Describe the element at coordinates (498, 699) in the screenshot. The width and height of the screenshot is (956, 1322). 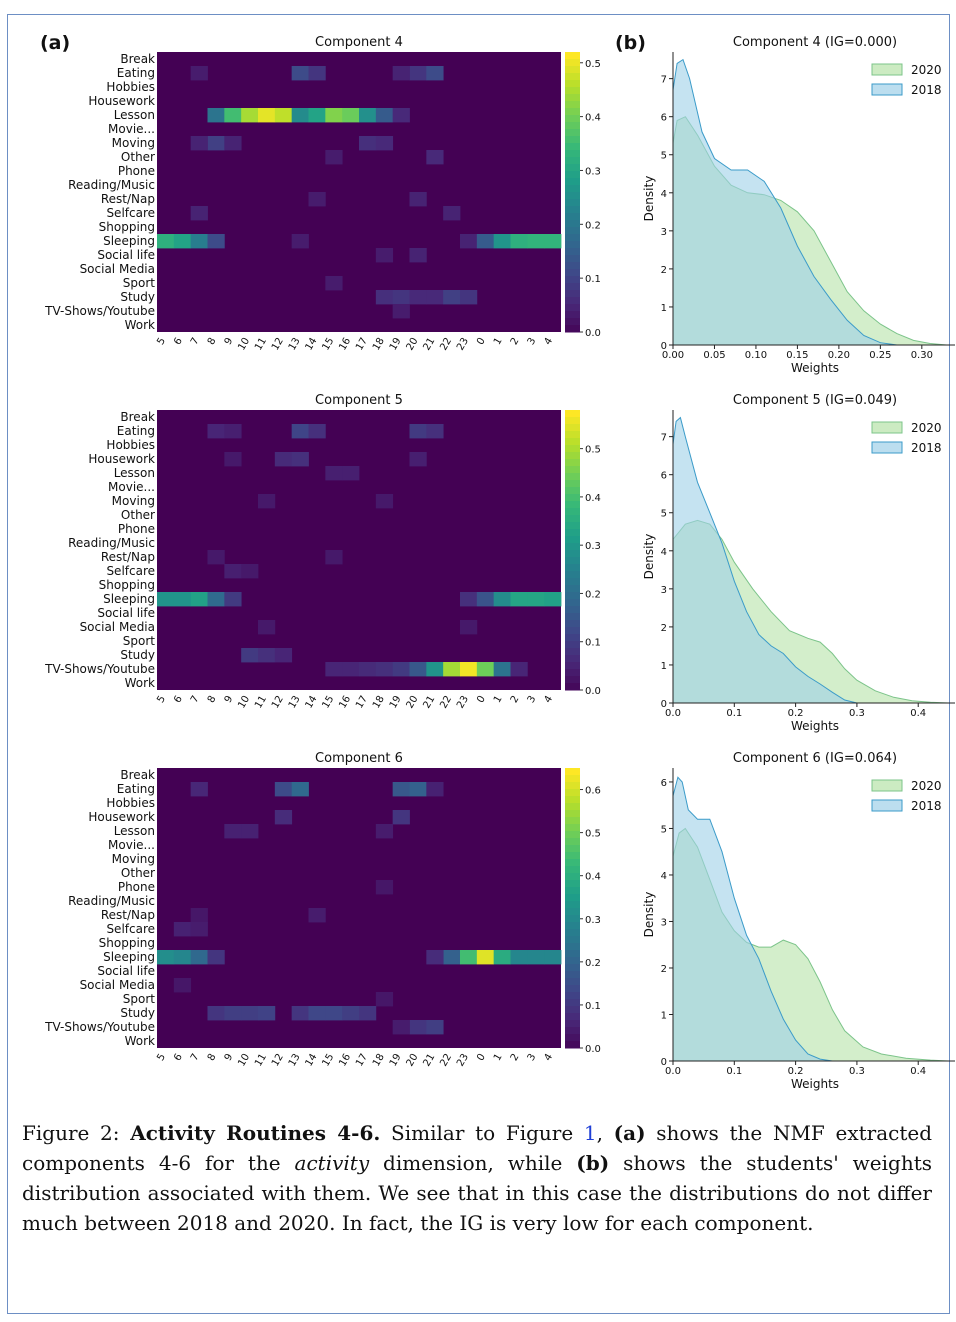
I see `column-label: 1` at that location.